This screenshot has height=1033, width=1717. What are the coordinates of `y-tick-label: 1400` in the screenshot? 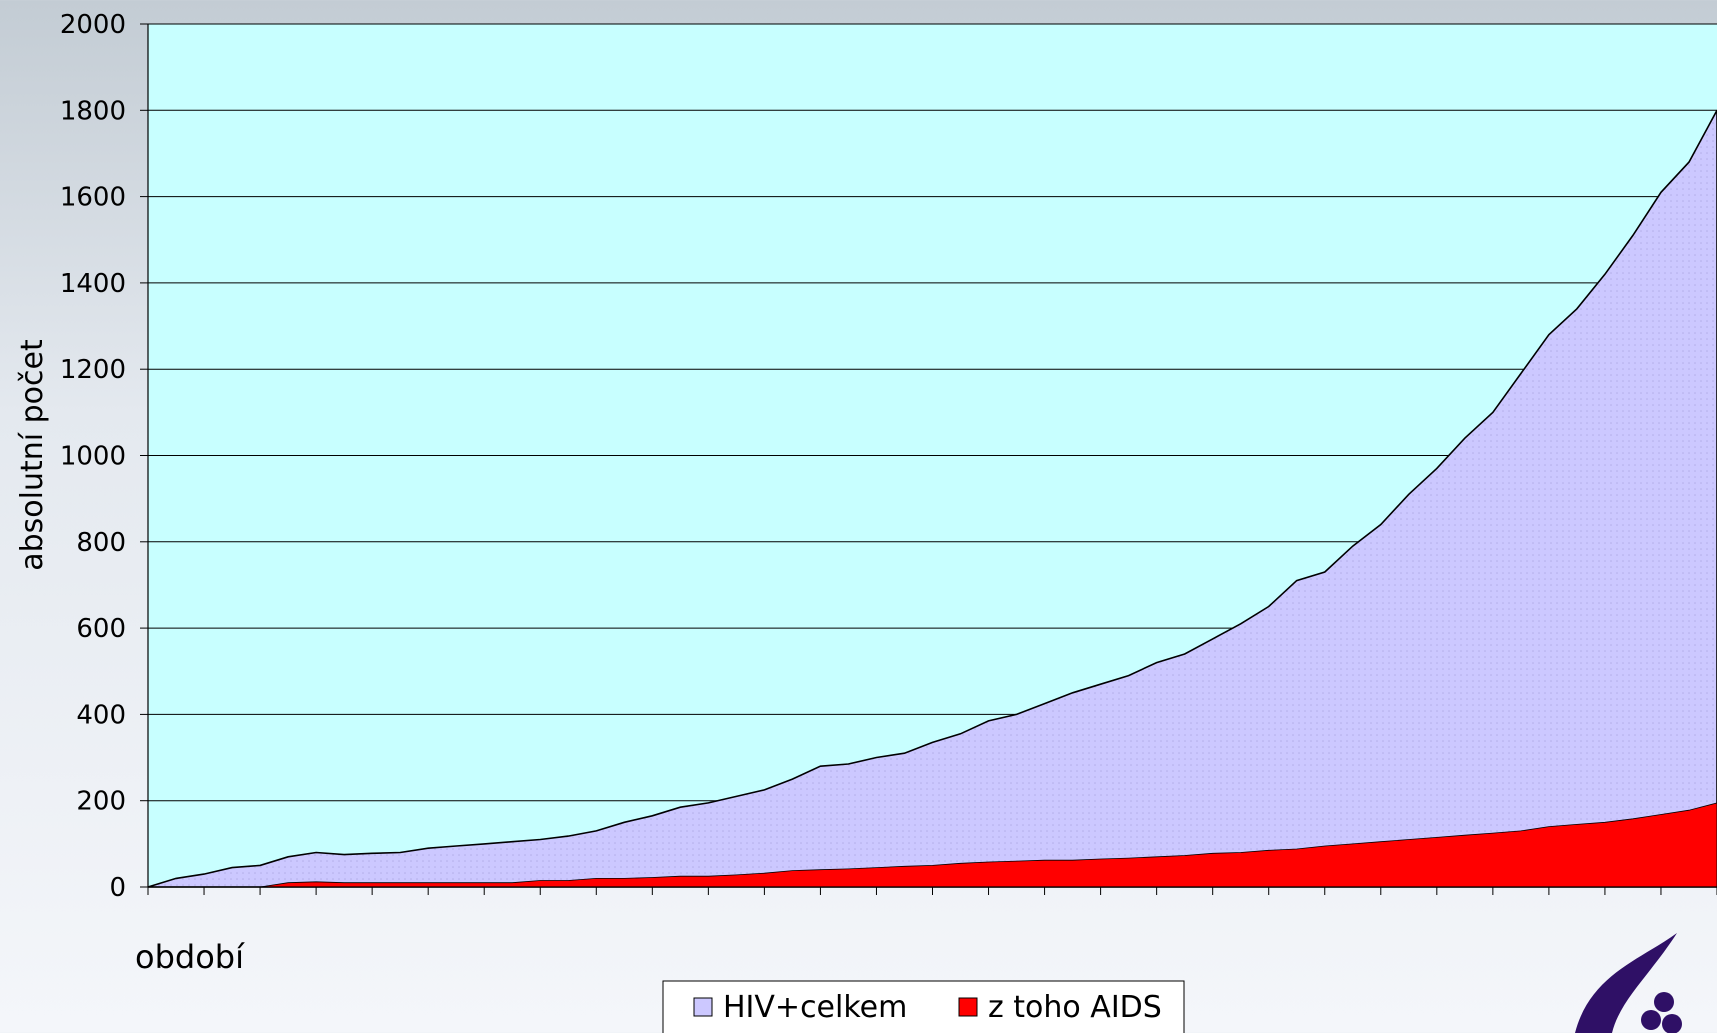 It's located at (93, 284).